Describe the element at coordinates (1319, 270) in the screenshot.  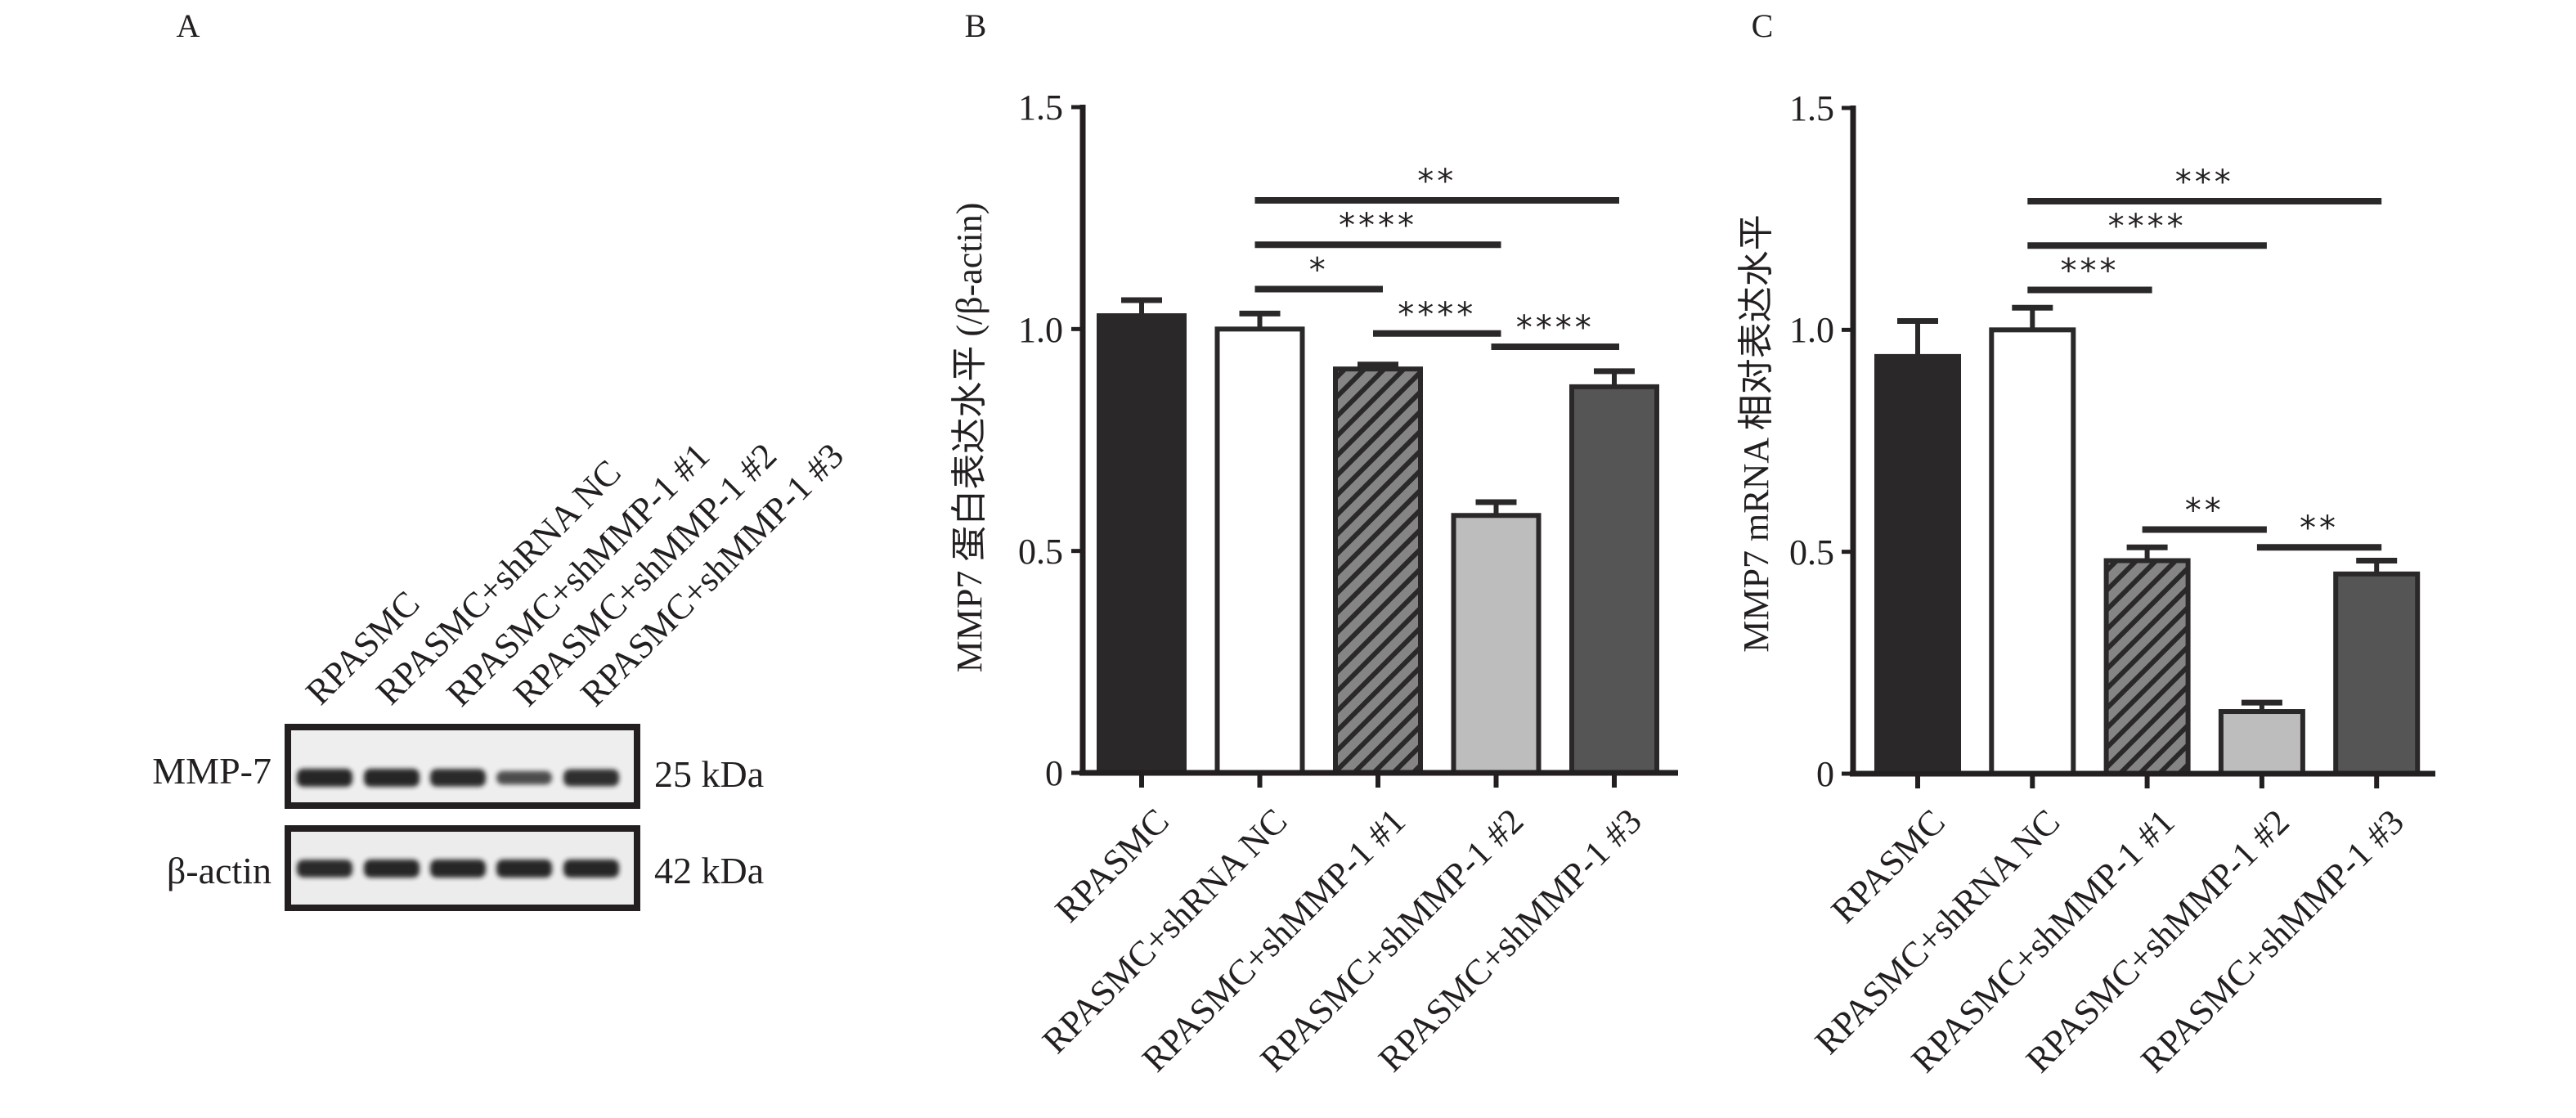
I see `significance-label: *` at that location.